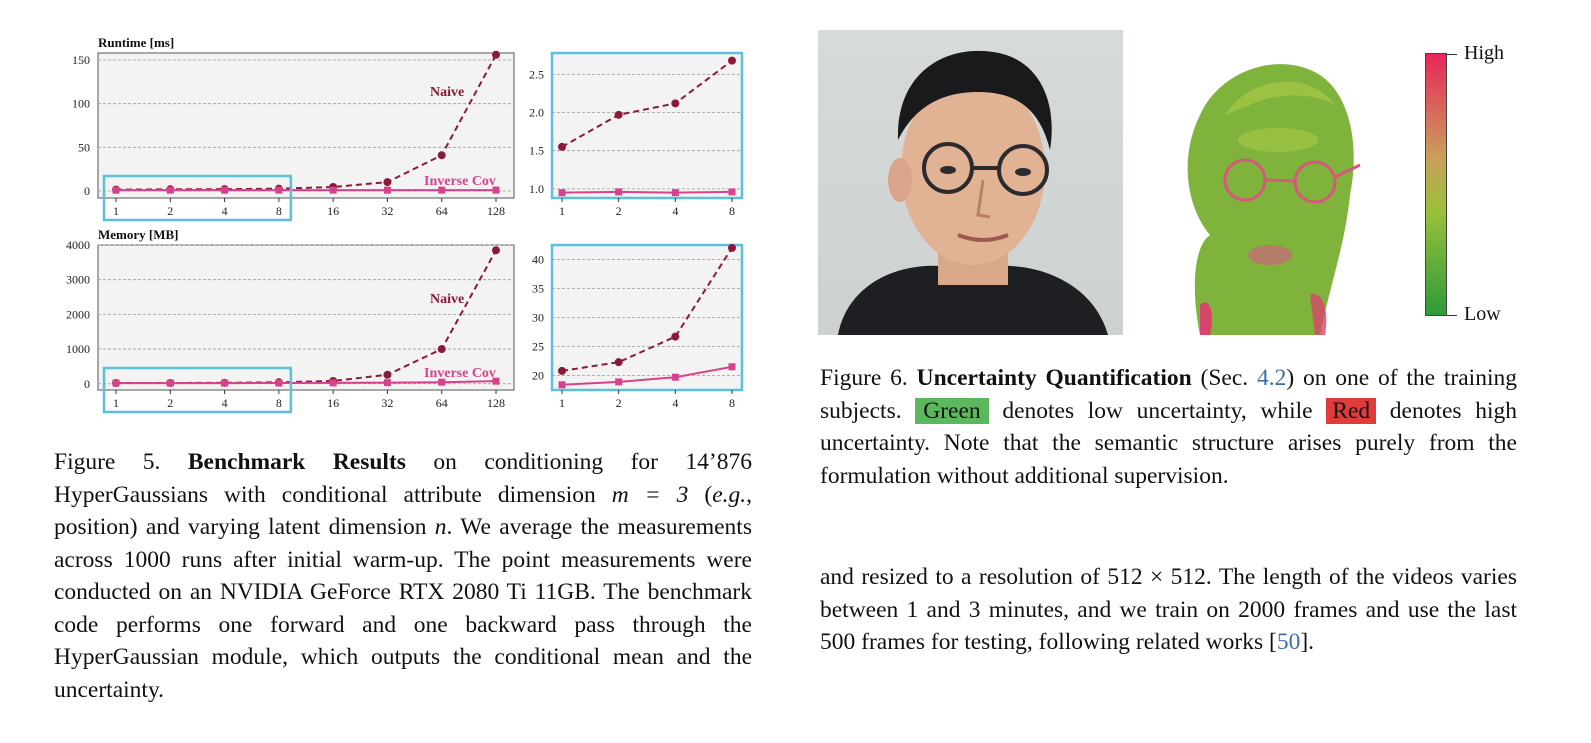 The height and width of the screenshot is (743, 1591). I want to click on runtime-inset-plot-area, so click(647, 125).